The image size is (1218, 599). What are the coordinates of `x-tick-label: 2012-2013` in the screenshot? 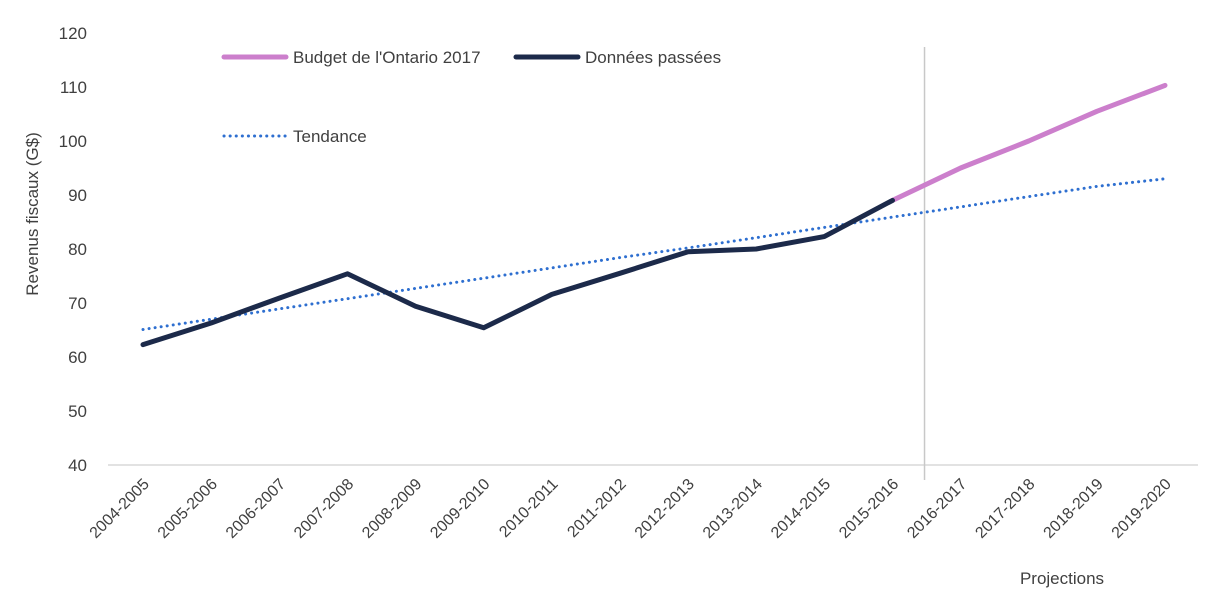 It's located at (665, 509).